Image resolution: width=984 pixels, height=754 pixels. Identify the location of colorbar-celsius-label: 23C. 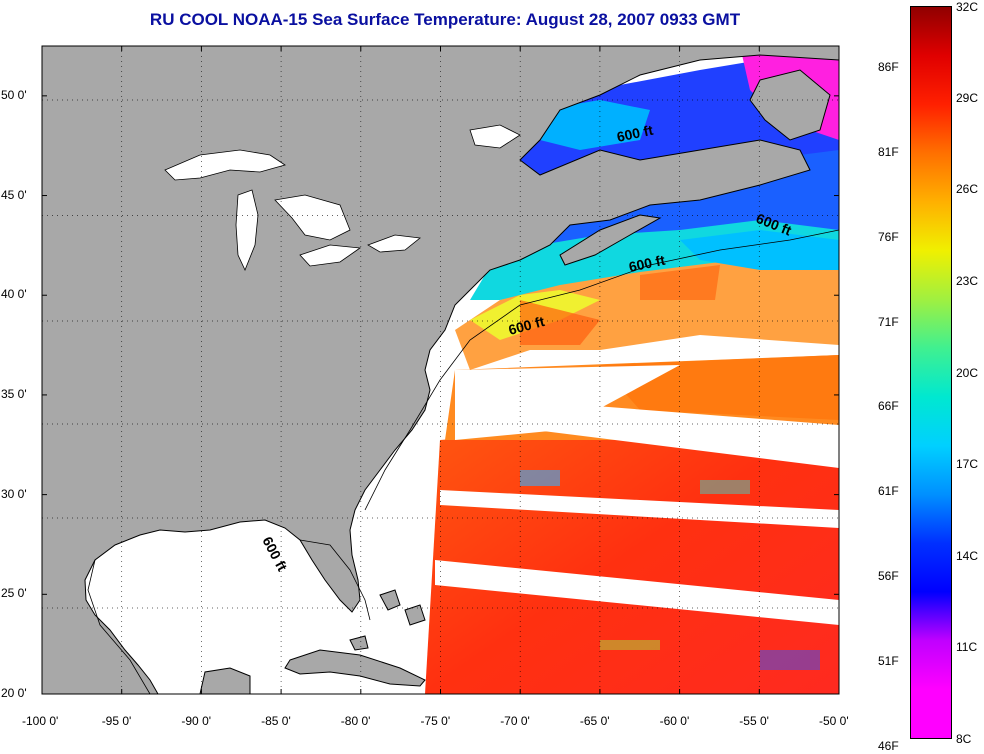
(967, 280).